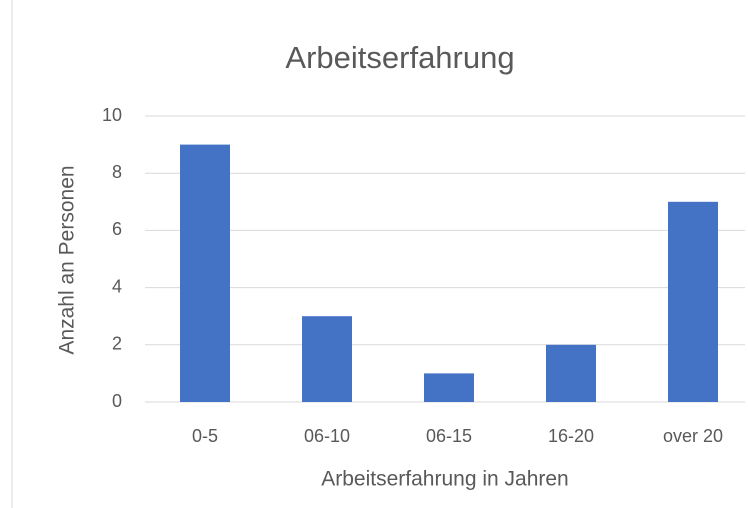 Image resolution: width=748 pixels, height=508 pixels. I want to click on x-tick-label: 06-10, so click(327, 436).